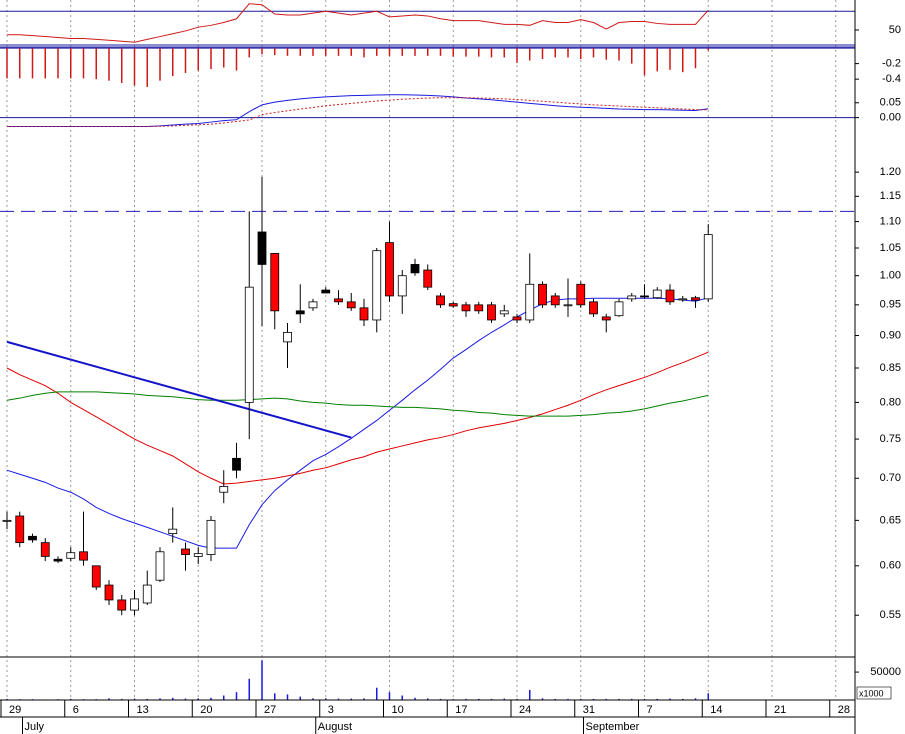  I want to click on x-tick-label: 31, so click(589, 710).